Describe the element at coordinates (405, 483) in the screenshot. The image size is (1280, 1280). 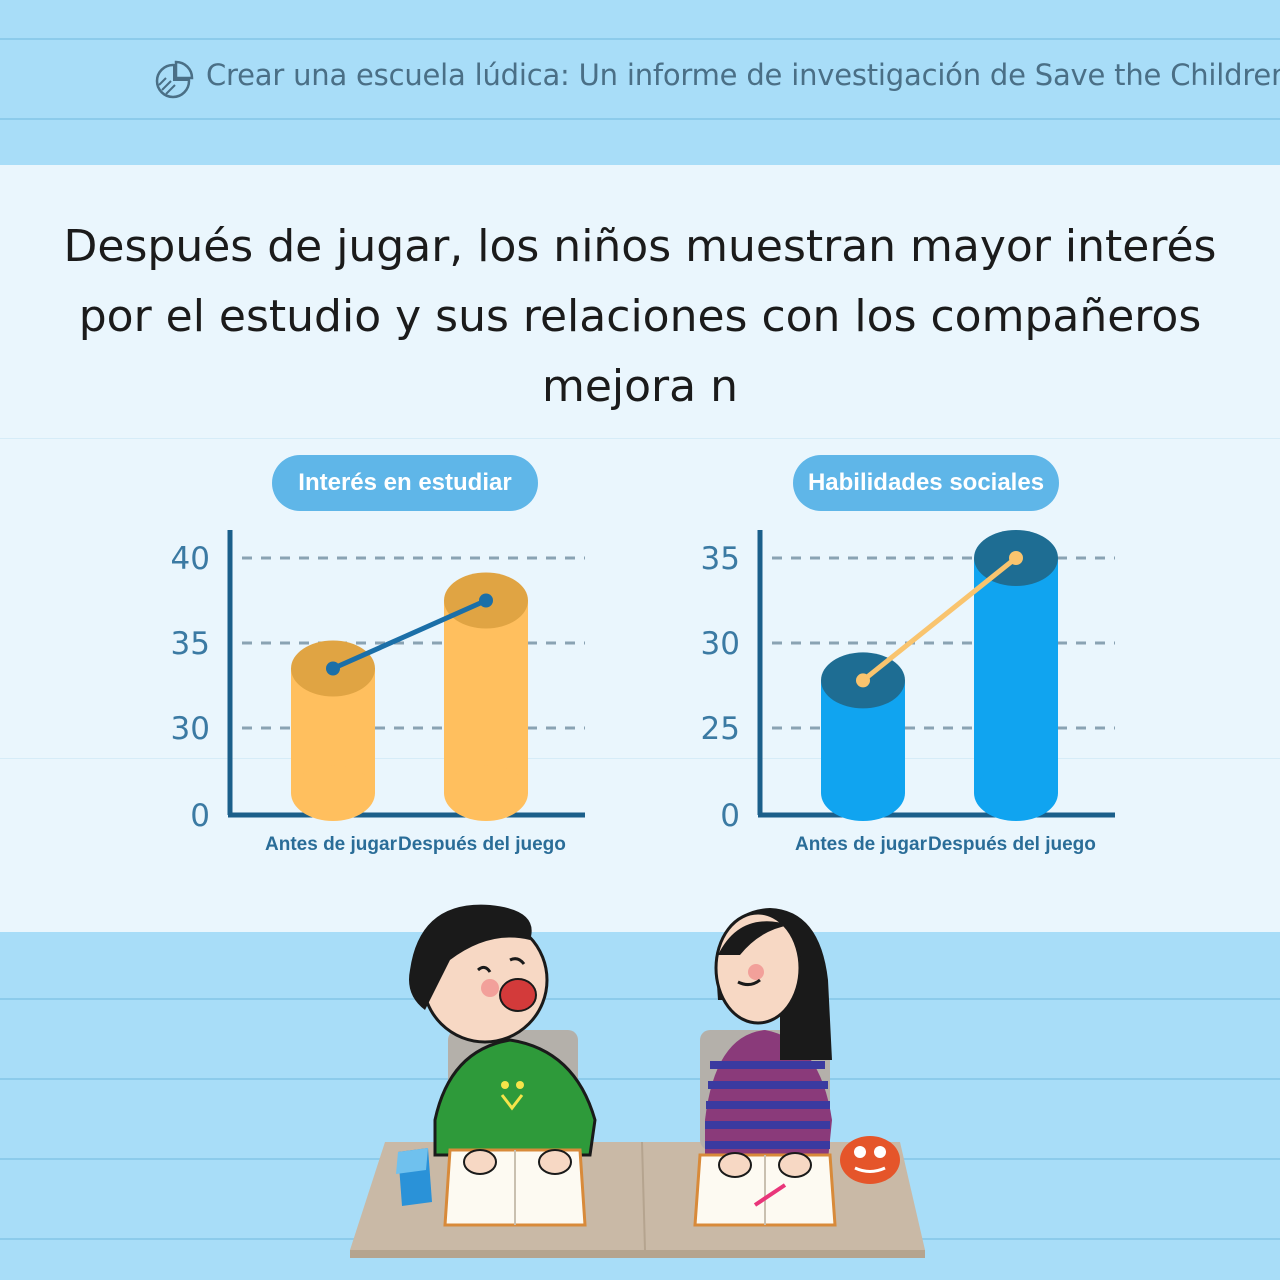
I see `chart1-title-pill: Interés en estudiar` at that location.